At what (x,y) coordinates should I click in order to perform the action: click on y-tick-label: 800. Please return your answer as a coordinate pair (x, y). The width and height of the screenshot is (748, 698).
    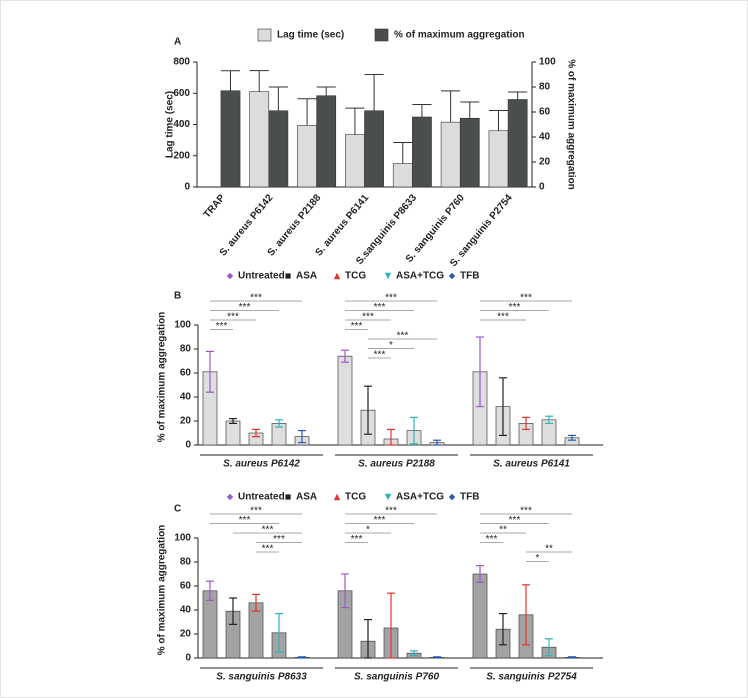
    Looking at the image, I should click on (181, 62).